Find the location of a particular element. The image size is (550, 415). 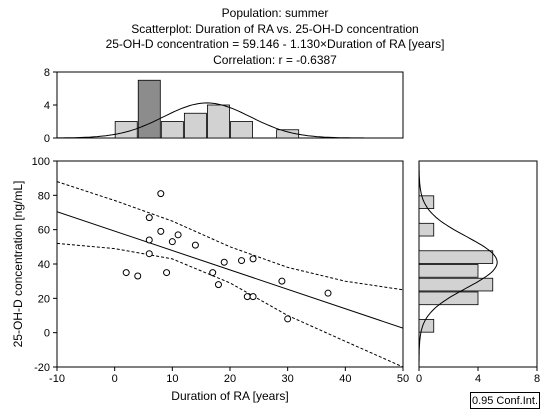

y-tick-label: 40 is located at coordinates (44, 265).